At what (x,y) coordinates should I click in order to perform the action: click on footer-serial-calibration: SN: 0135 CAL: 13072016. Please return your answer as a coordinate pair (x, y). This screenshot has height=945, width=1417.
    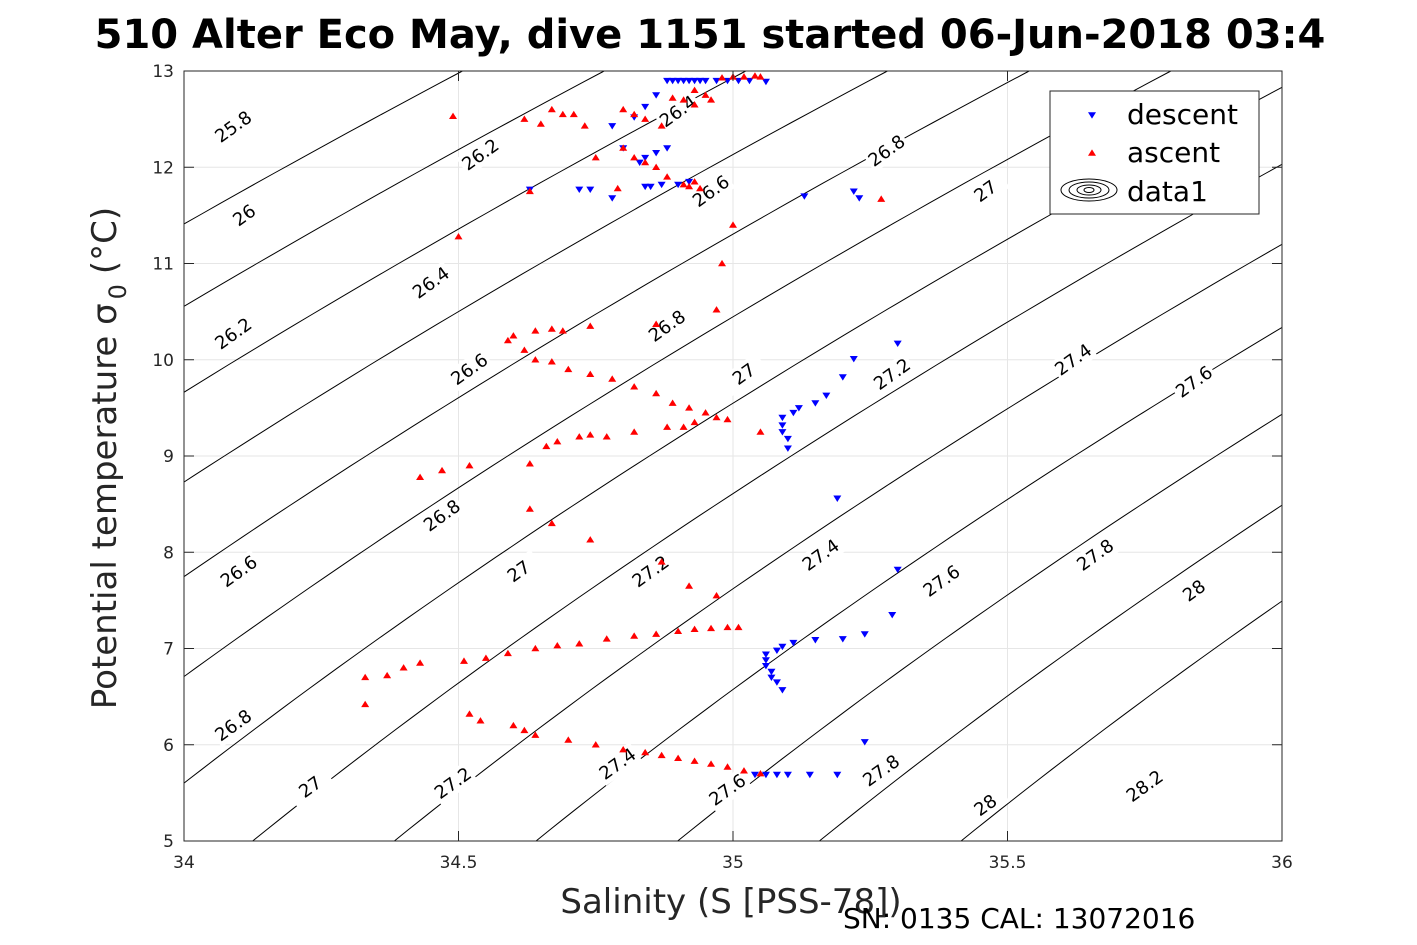
    Looking at the image, I should click on (1019, 918).